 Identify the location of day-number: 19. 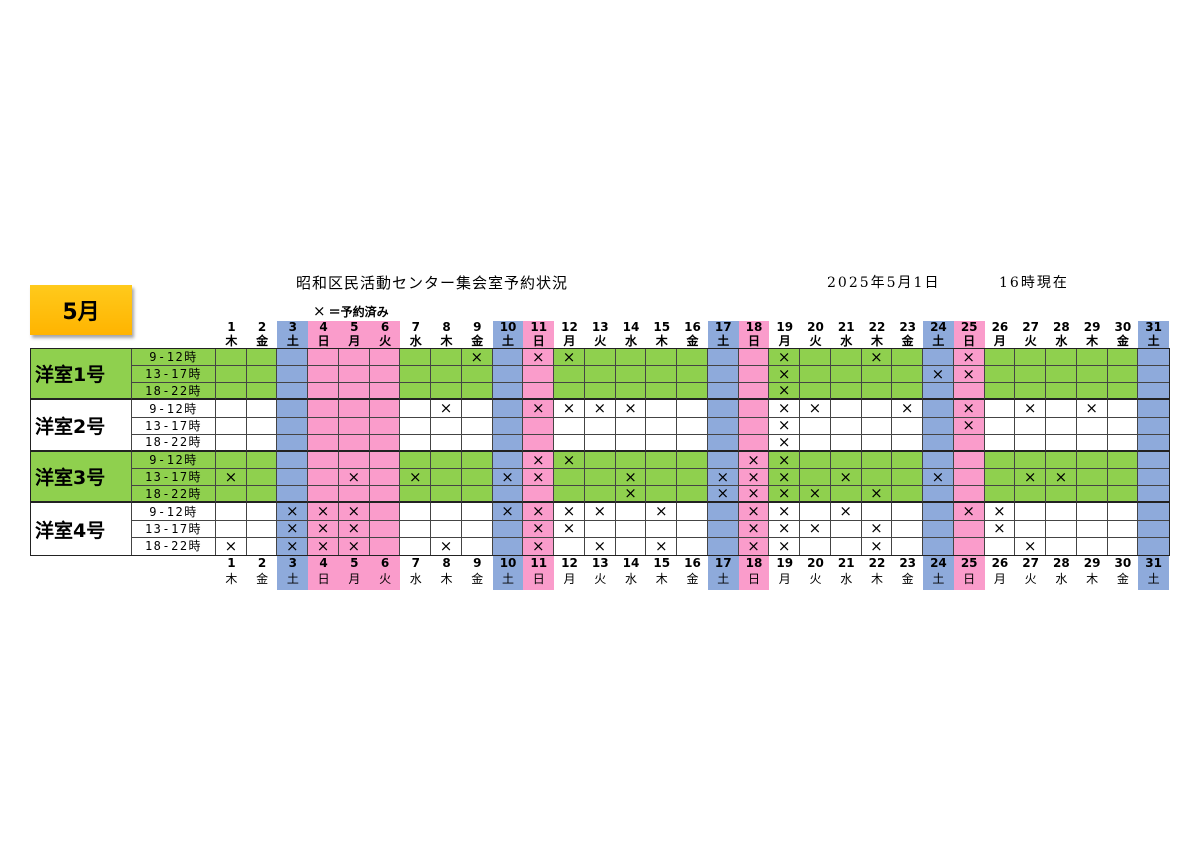
(785, 563).